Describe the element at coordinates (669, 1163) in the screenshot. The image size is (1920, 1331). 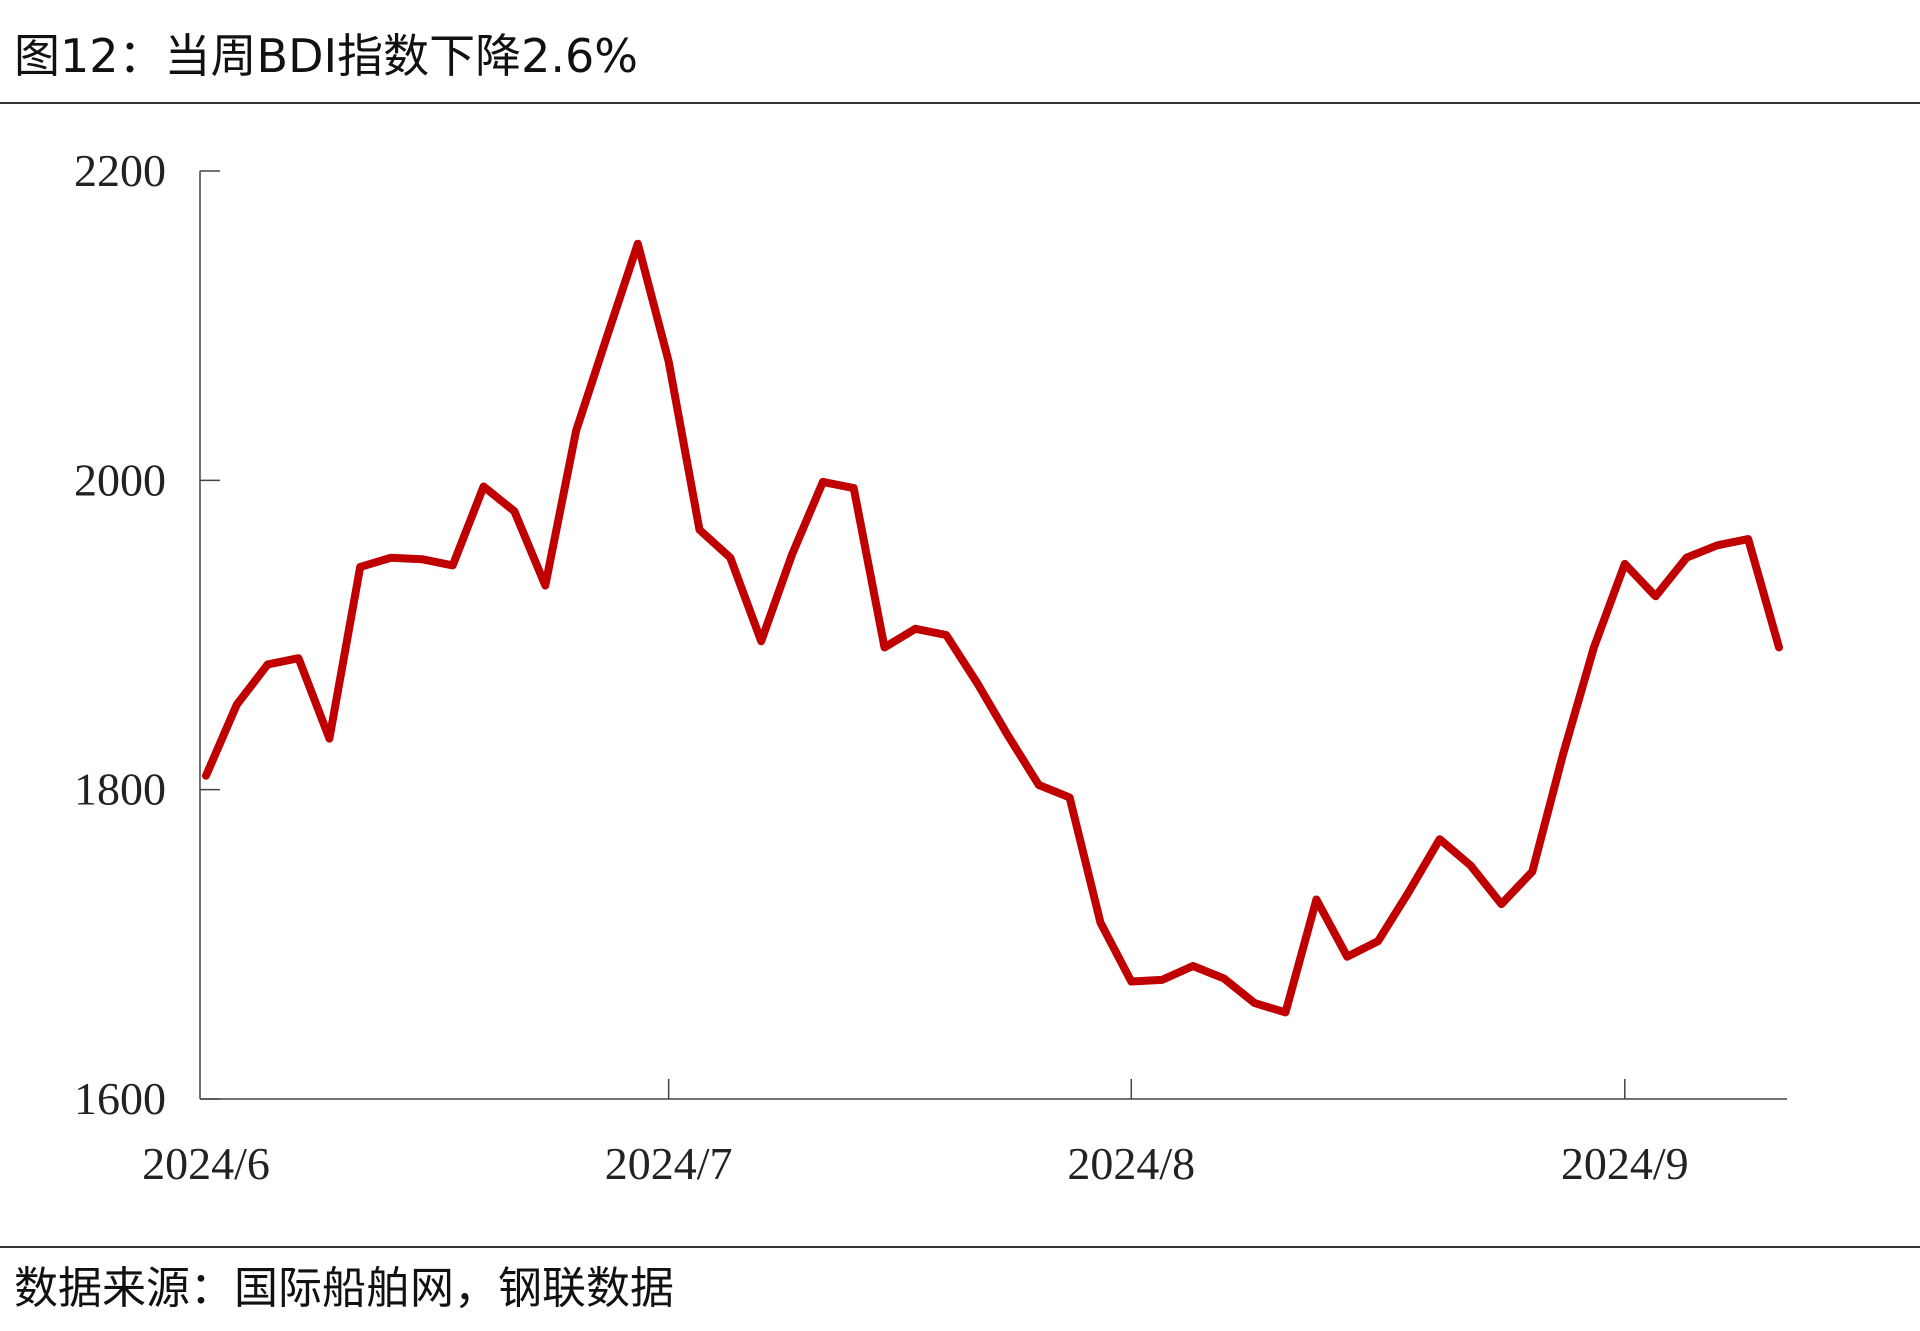
I see `x-tick-label: 2024/7` at that location.